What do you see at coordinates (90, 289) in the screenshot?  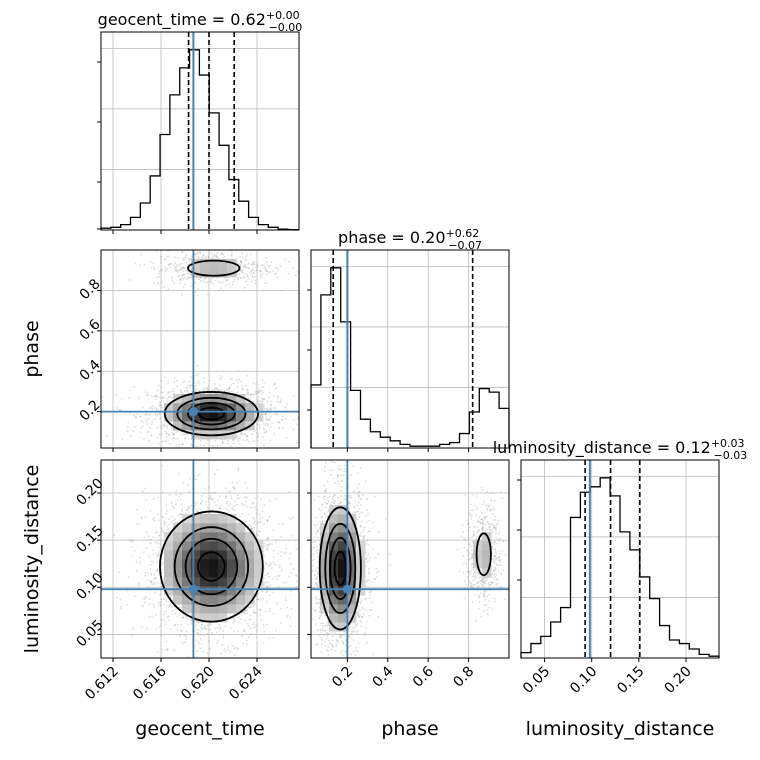 I see `y-tick-label: 0.8` at bounding box center [90, 289].